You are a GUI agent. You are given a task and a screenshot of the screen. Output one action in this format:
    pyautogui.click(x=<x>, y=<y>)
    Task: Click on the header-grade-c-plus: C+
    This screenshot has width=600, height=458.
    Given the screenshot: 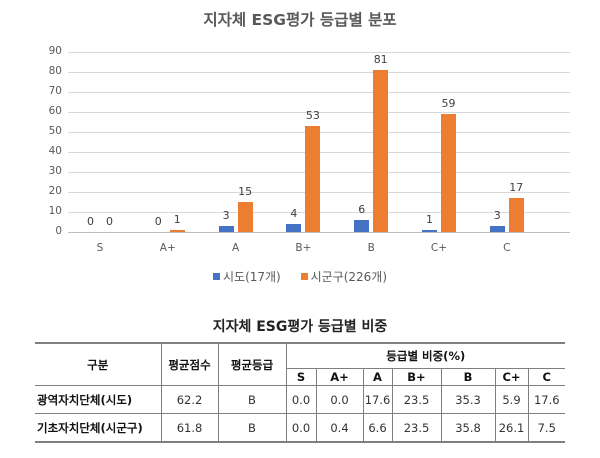 What is the action you would take?
    pyautogui.click(x=511, y=377)
    